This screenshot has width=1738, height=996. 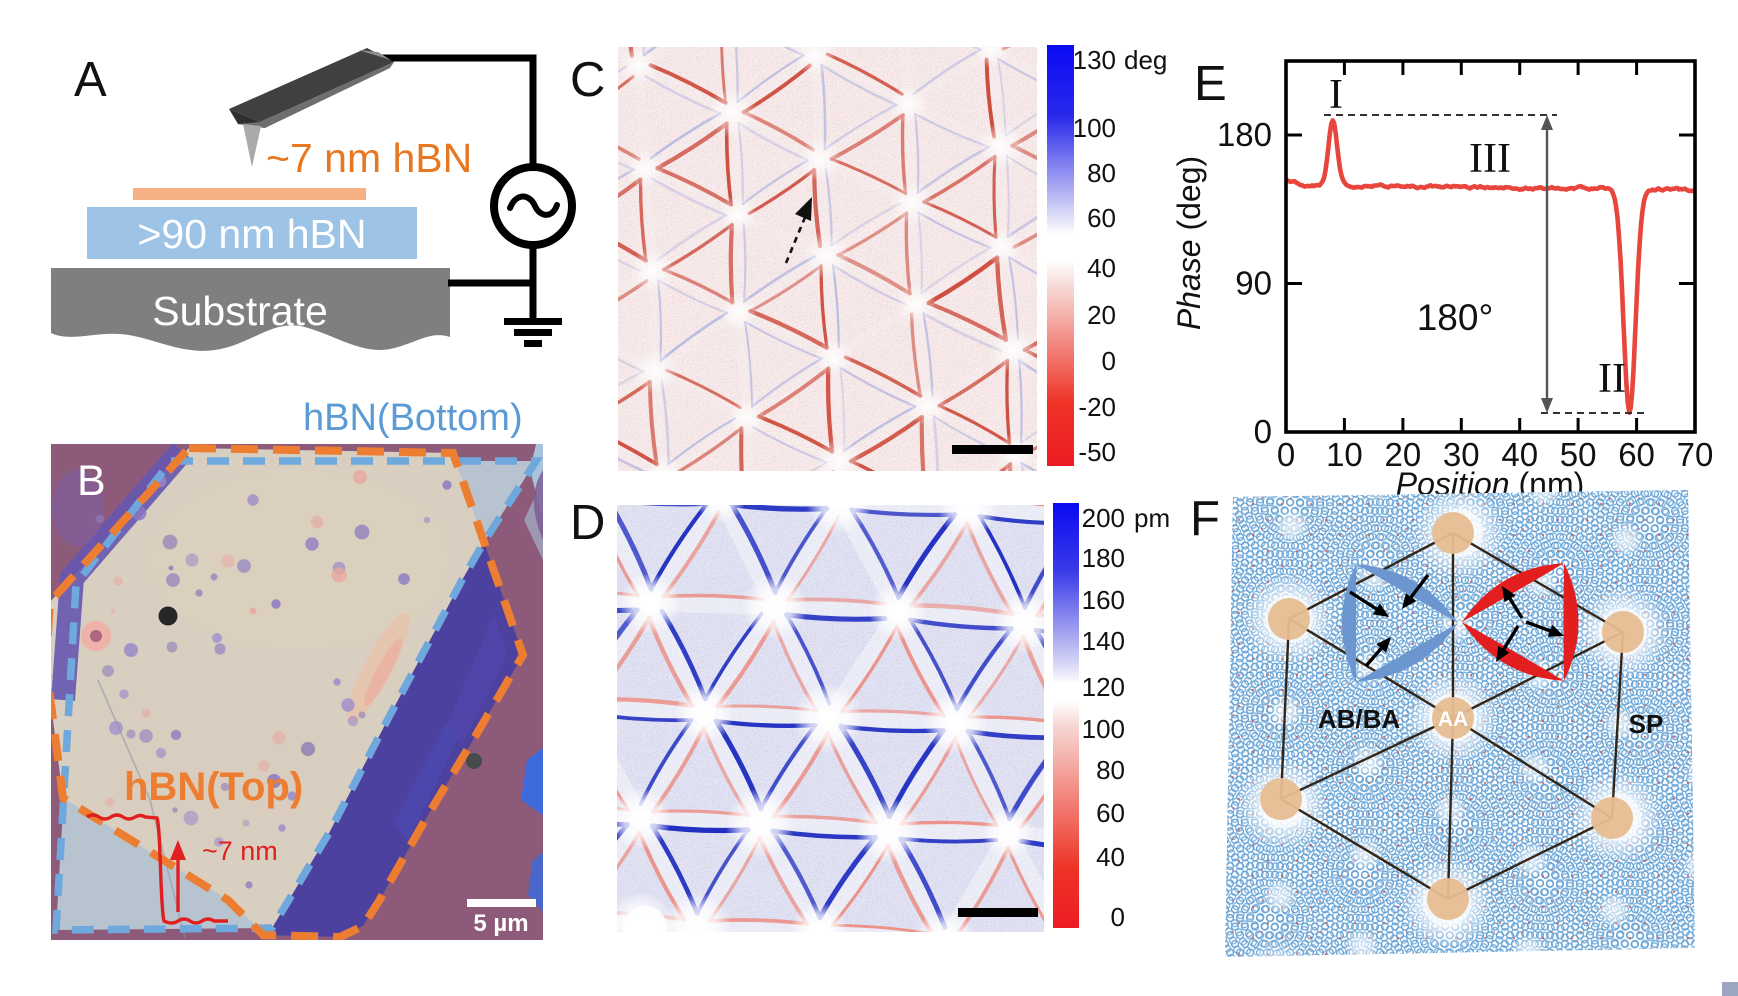 What do you see at coordinates (251, 234) in the screenshot?
I see `svg-text: >90 nm hBN` at bounding box center [251, 234].